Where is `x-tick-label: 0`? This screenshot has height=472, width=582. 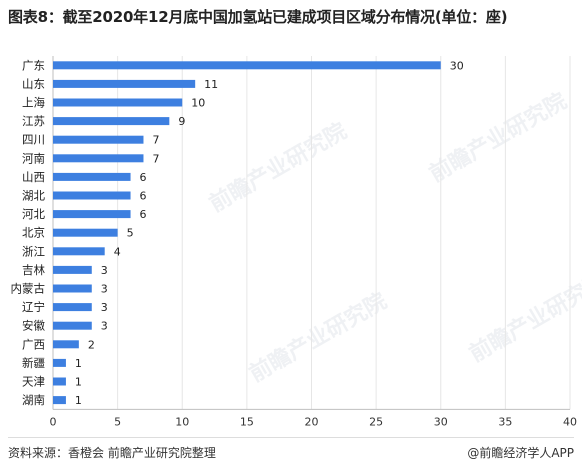 x-tick-label: 0 is located at coordinates (53, 421).